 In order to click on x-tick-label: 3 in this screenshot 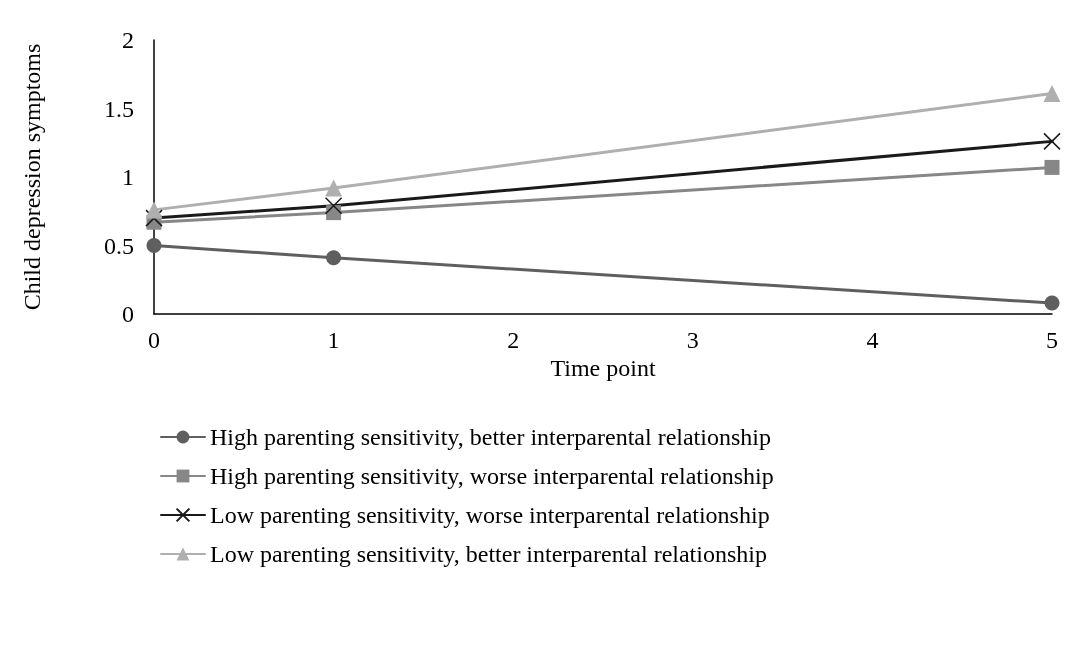, I will do `click(692, 340)`.